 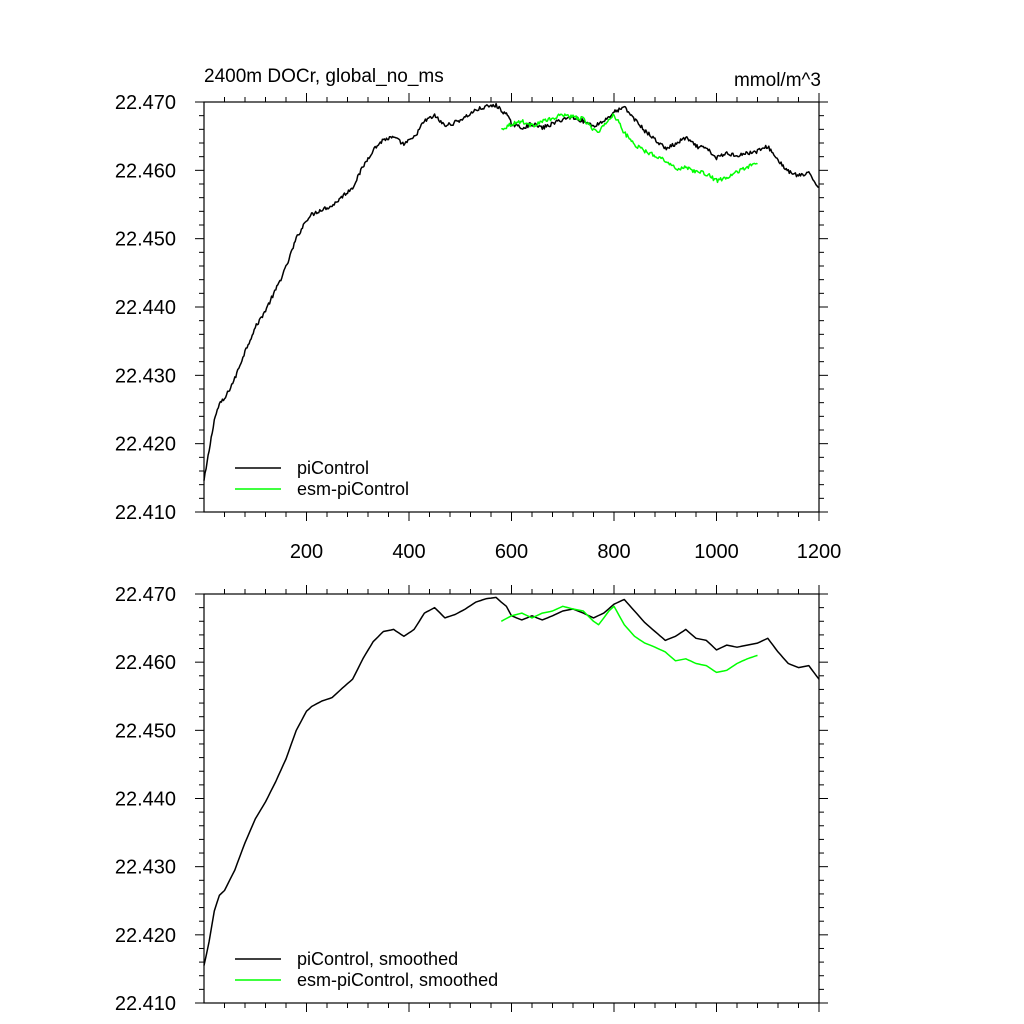 I want to click on legend-label: esm-piControl, so click(x=353, y=489).